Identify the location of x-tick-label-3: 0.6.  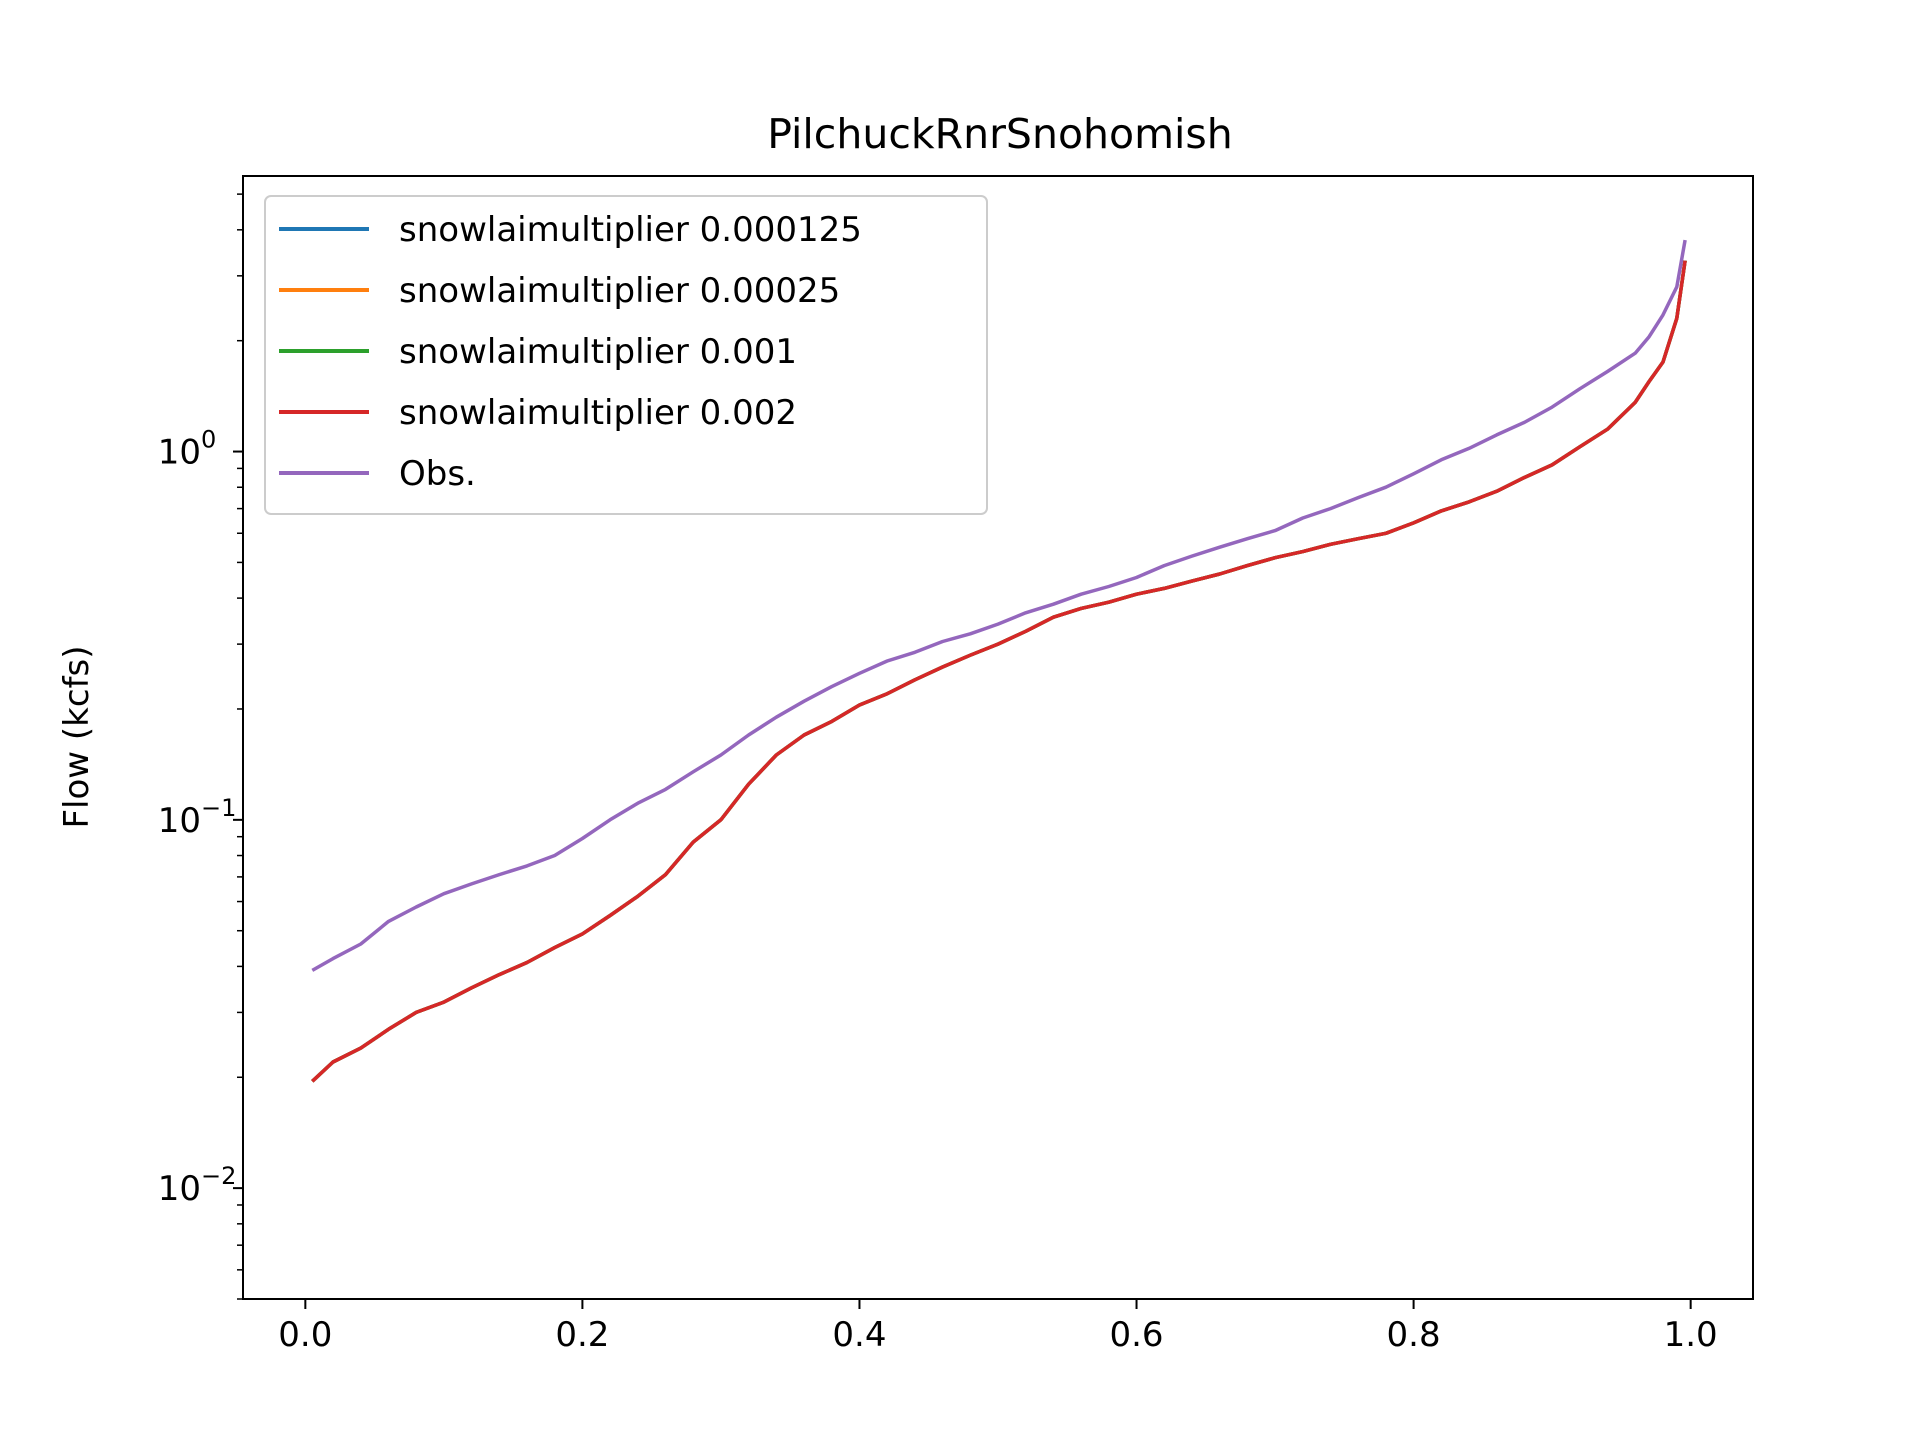
(1136, 1335).